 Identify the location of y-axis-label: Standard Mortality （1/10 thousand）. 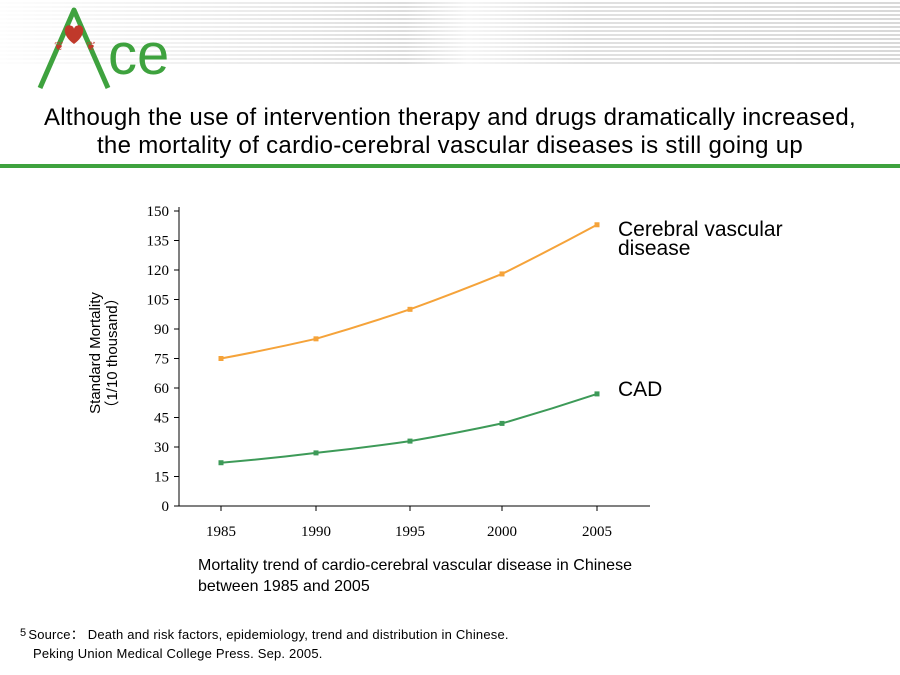
(104, 352).